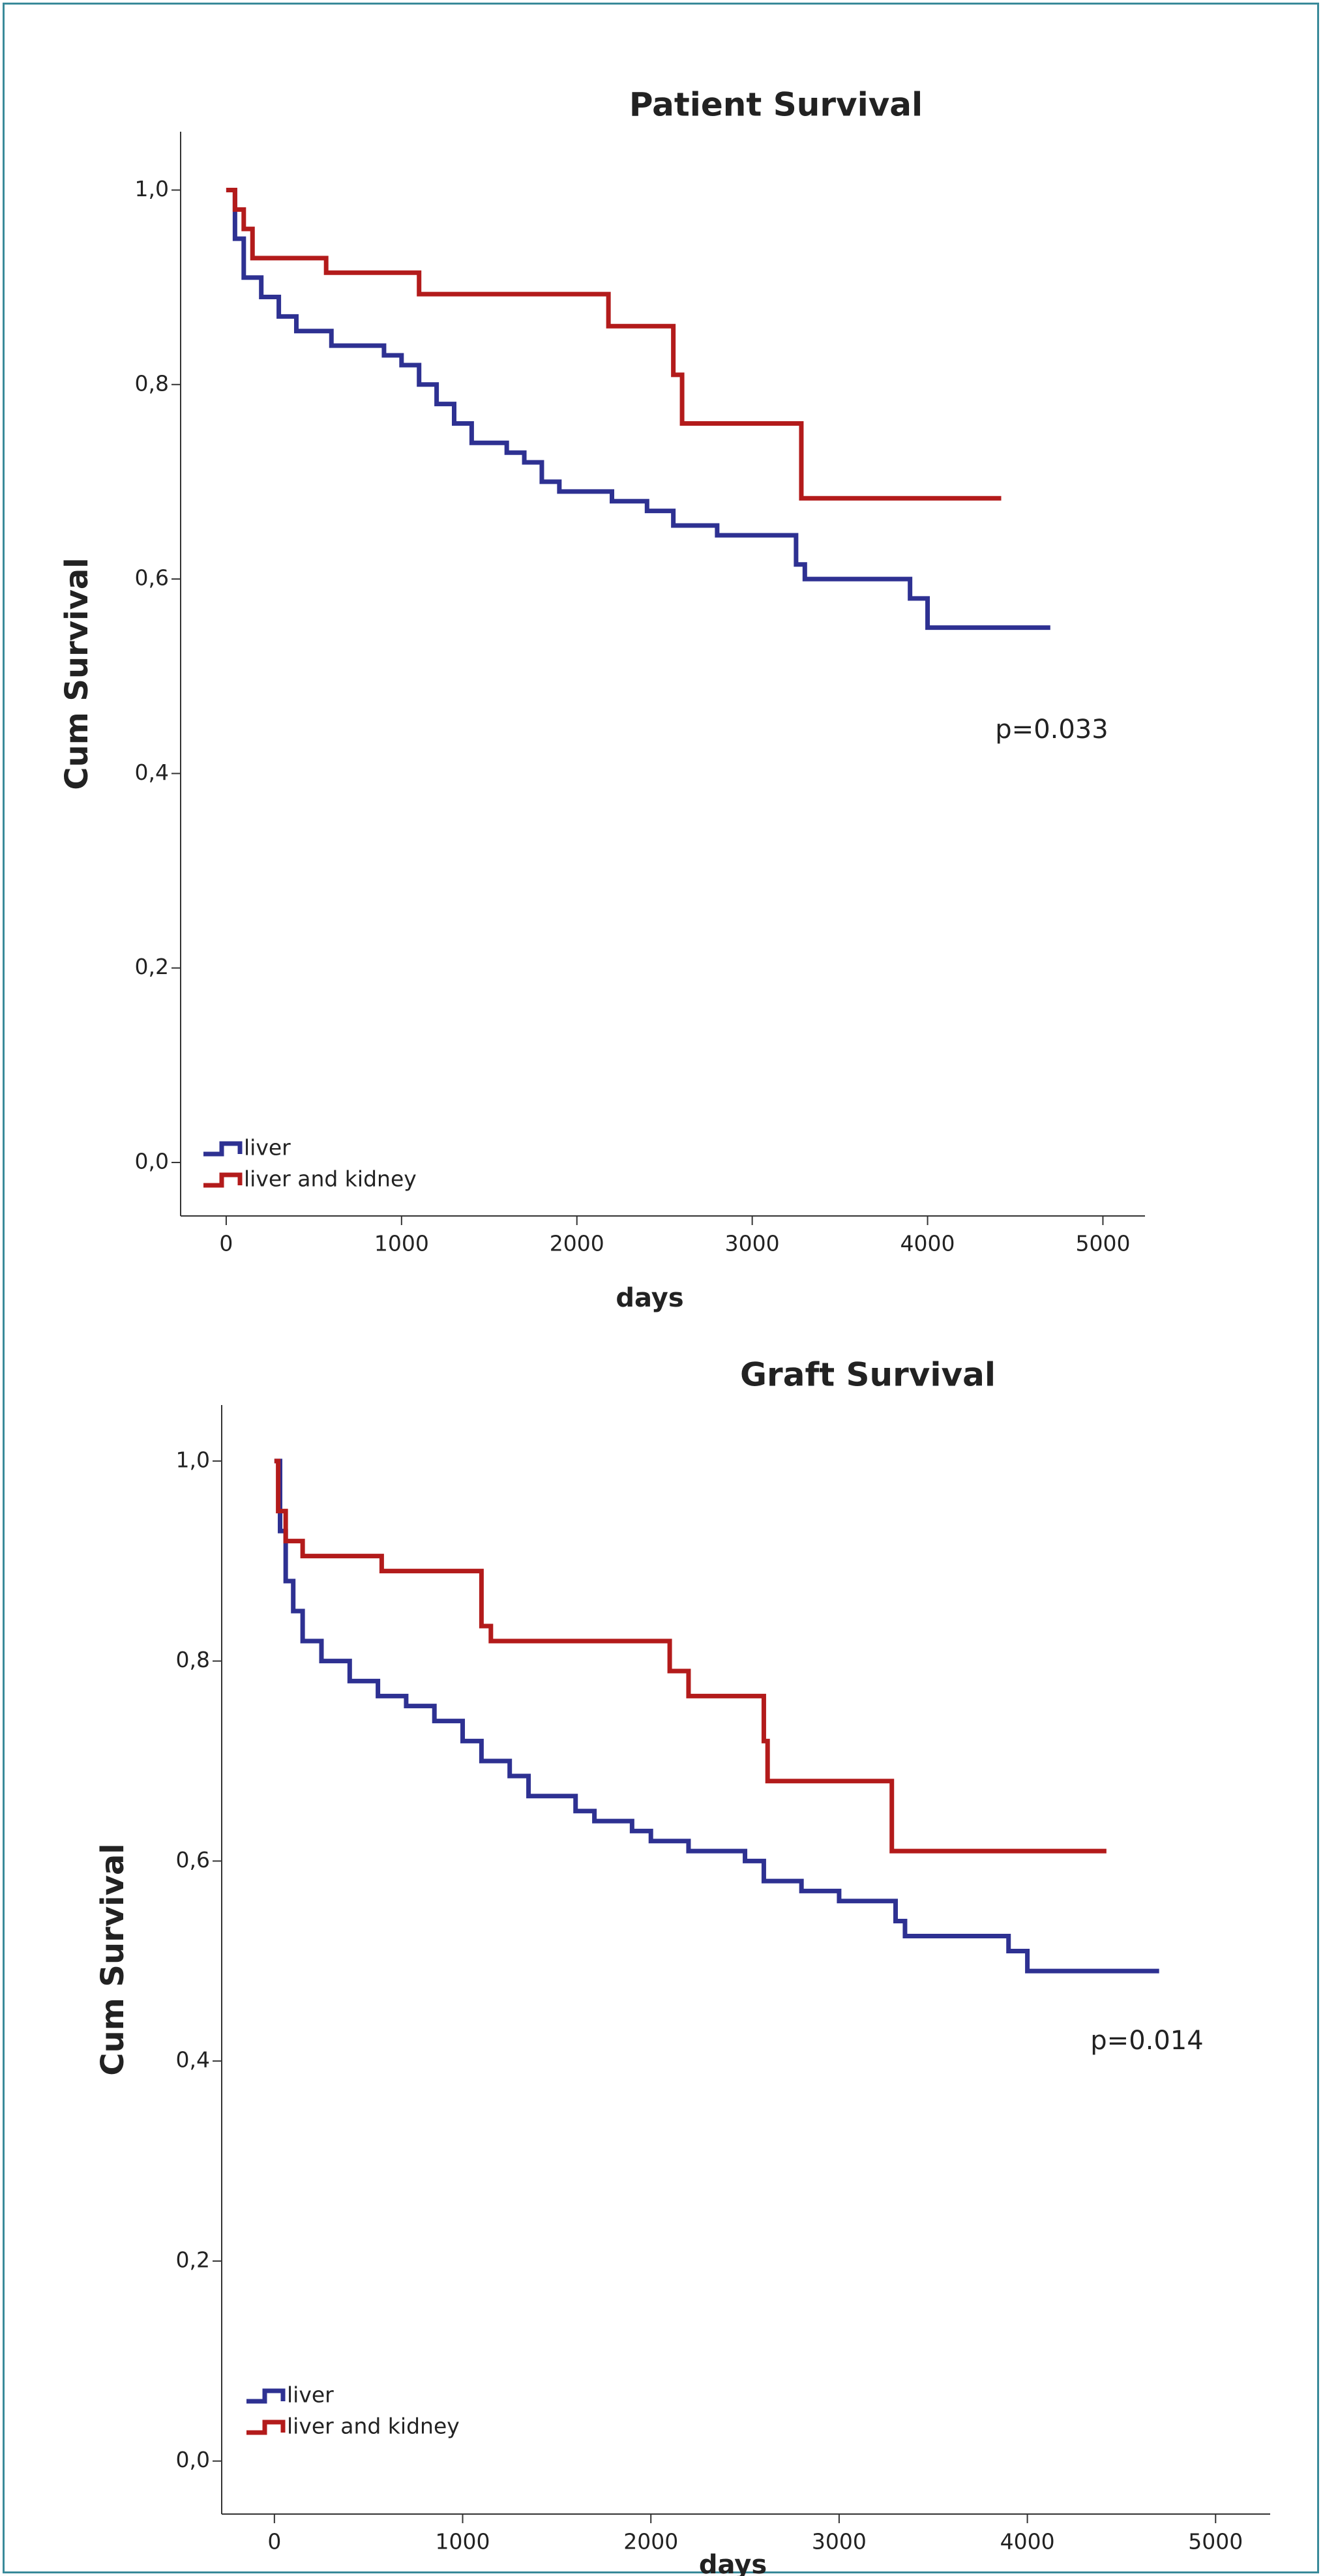 The height and width of the screenshot is (2576, 1323). What do you see at coordinates (1146, 2041) in the screenshot?
I see `annotation: p=0.014` at bounding box center [1146, 2041].